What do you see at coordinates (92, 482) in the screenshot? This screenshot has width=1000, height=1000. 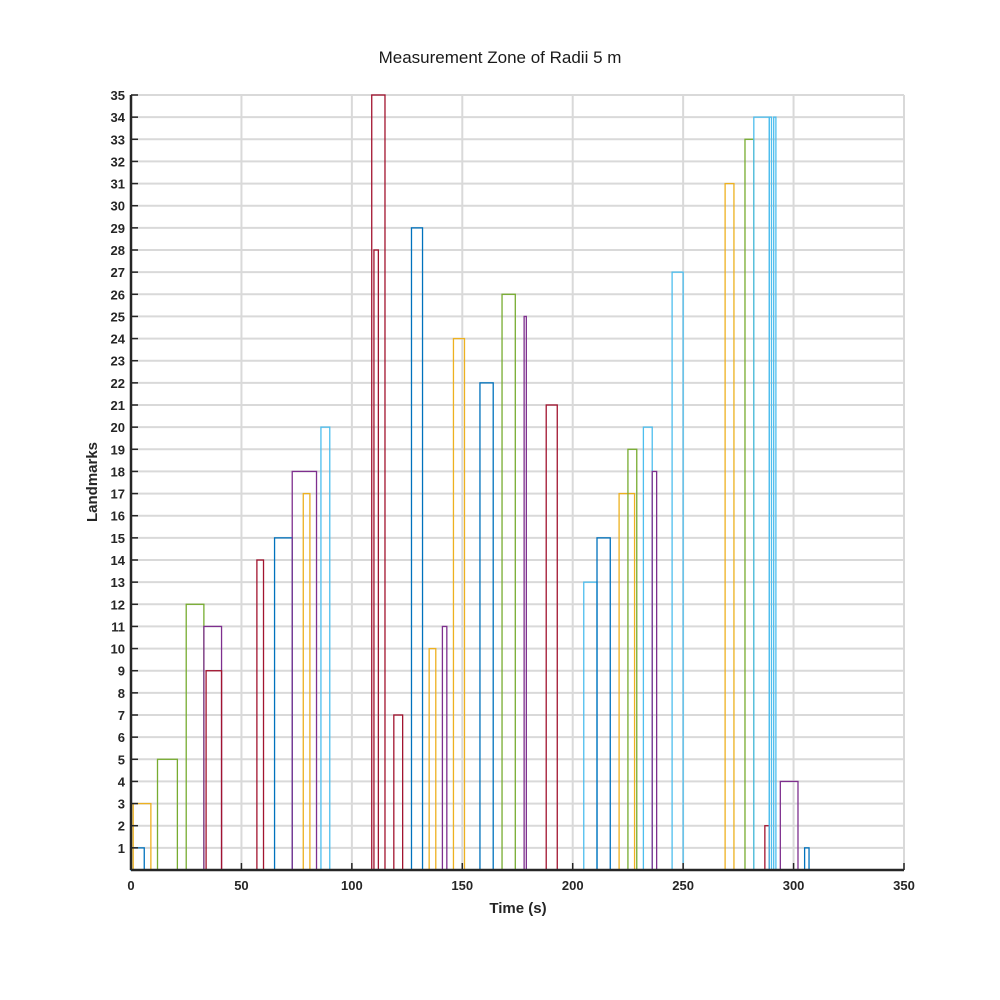 I see `y-axis-label: Landmarks` at bounding box center [92, 482].